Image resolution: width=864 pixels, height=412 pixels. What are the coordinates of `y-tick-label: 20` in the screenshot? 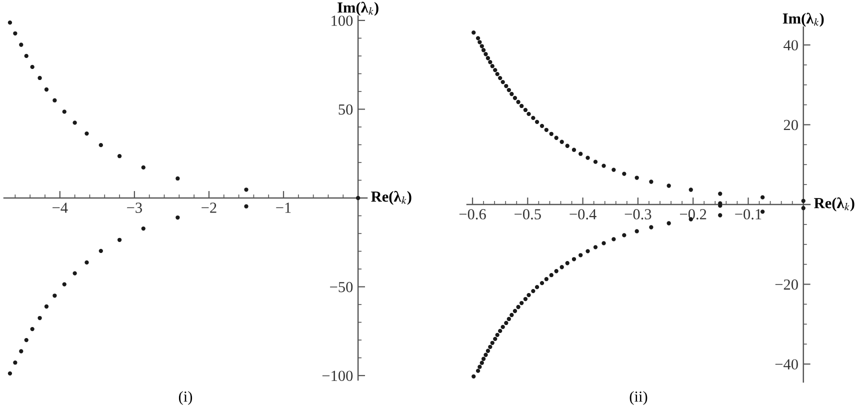 It's located at (791, 125).